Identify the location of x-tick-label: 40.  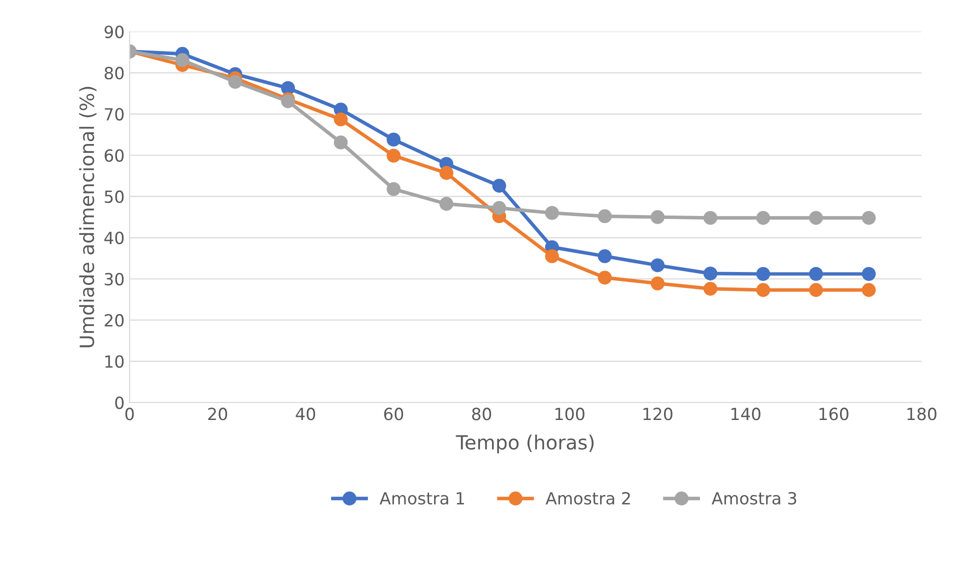
(306, 414).